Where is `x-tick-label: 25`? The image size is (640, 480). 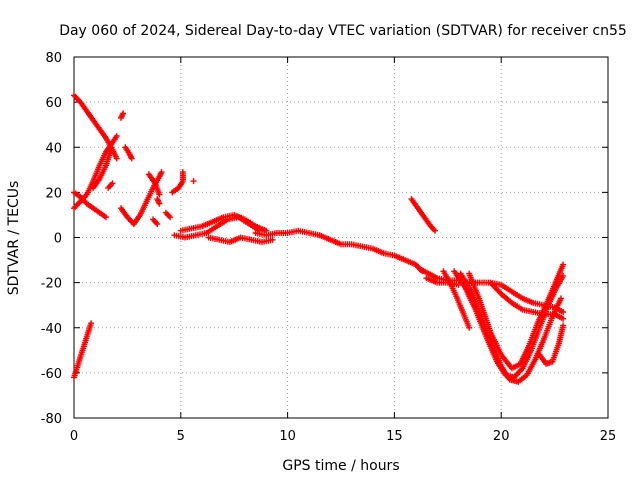 x-tick-label: 25 is located at coordinates (608, 436).